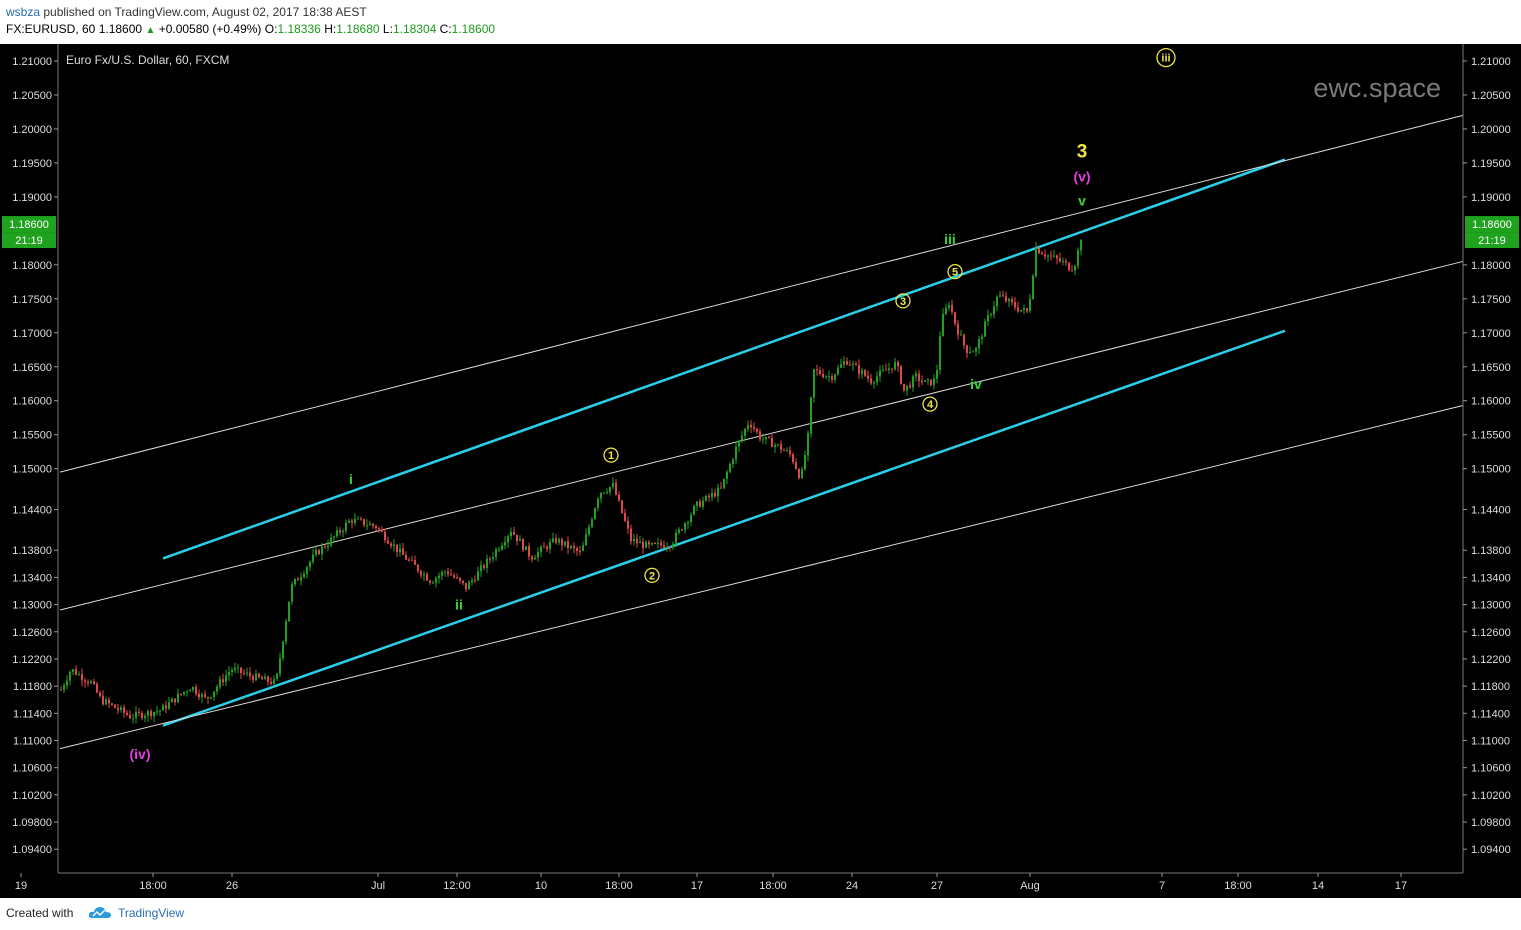 This screenshot has width=1521, height=930. What do you see at coordinates (457, 886) in the screenshot?
I see `x-tick-label: 12:00` at bounding box center [457, 886].